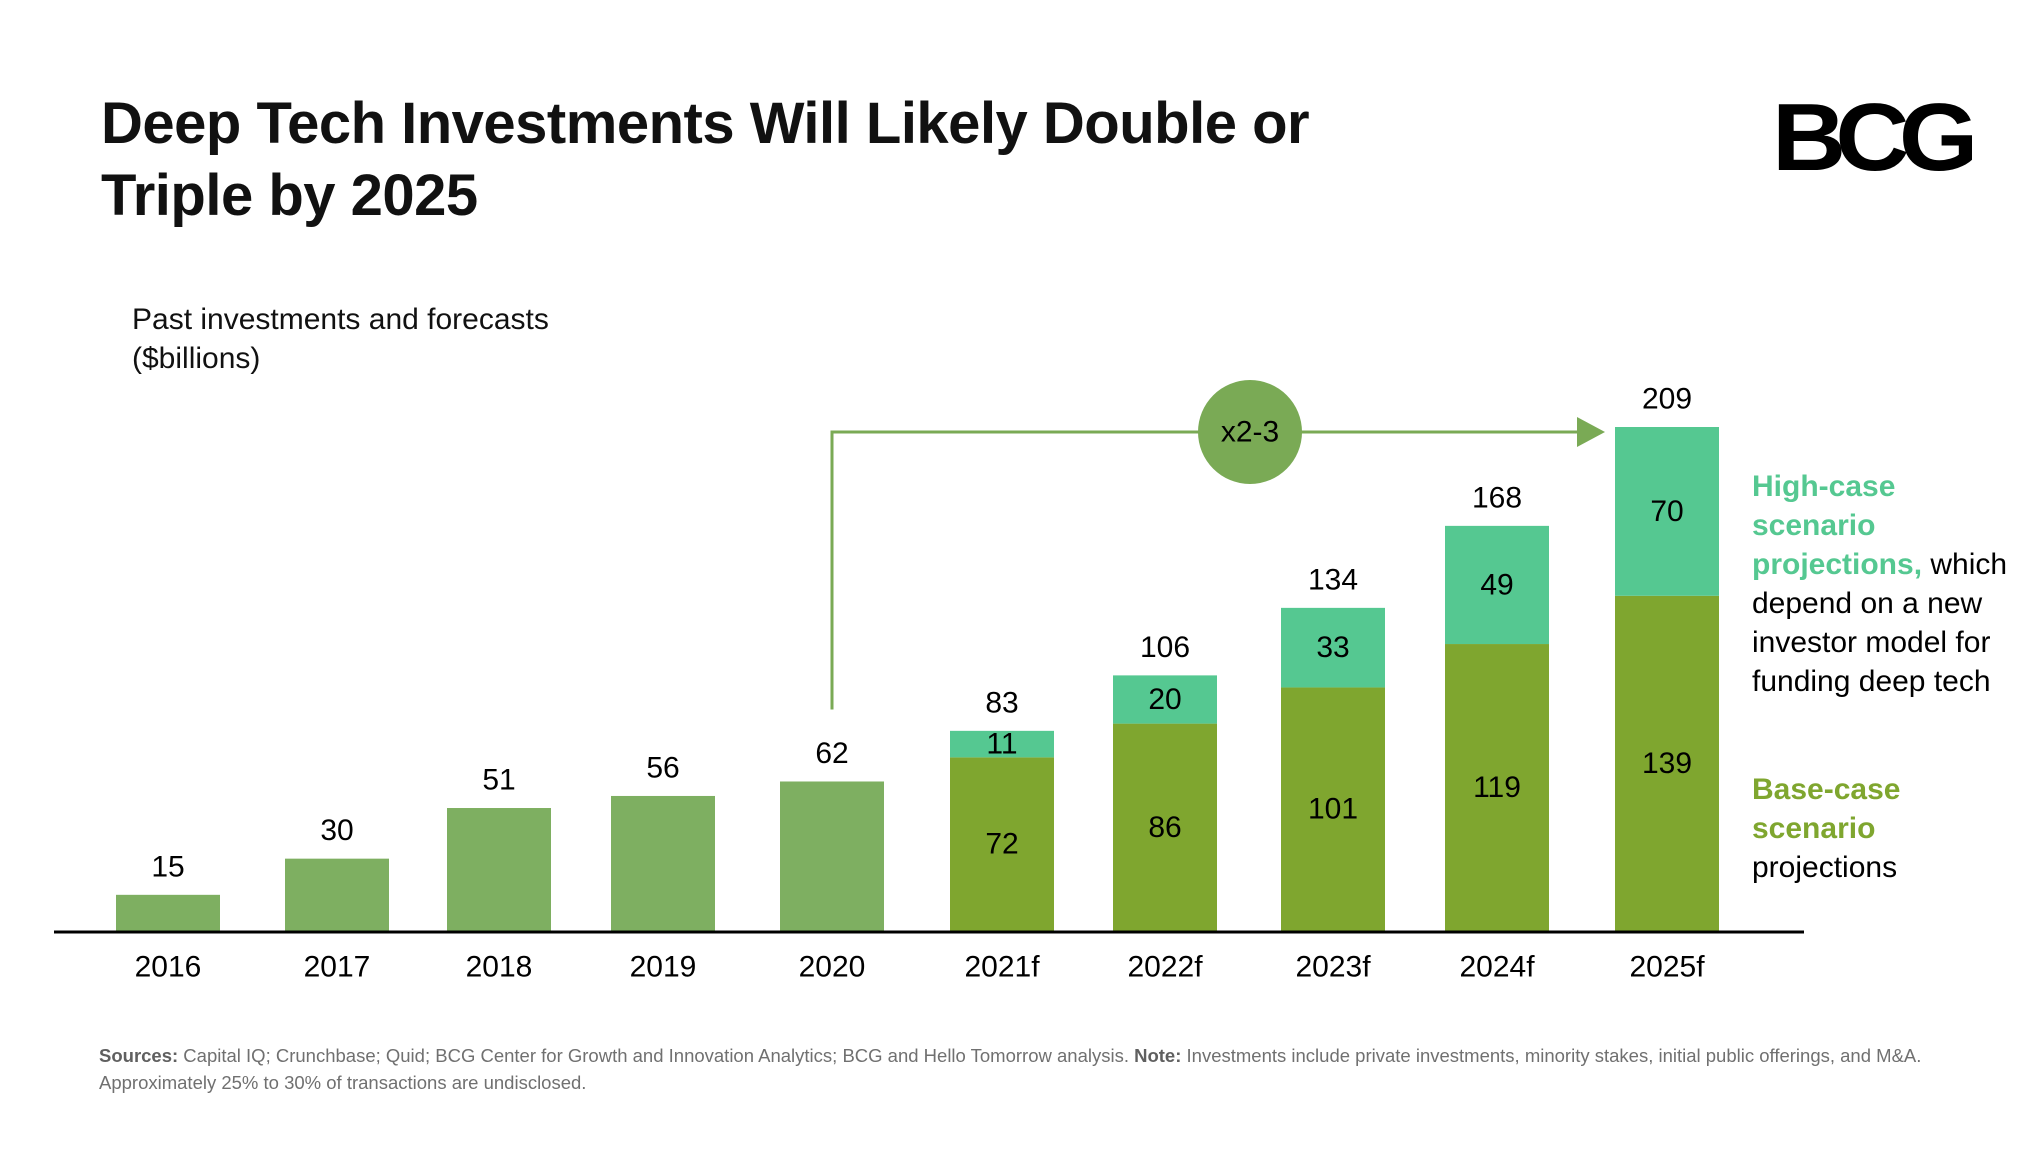  I want to click on bar-high-2023f, so click(1333, 647).